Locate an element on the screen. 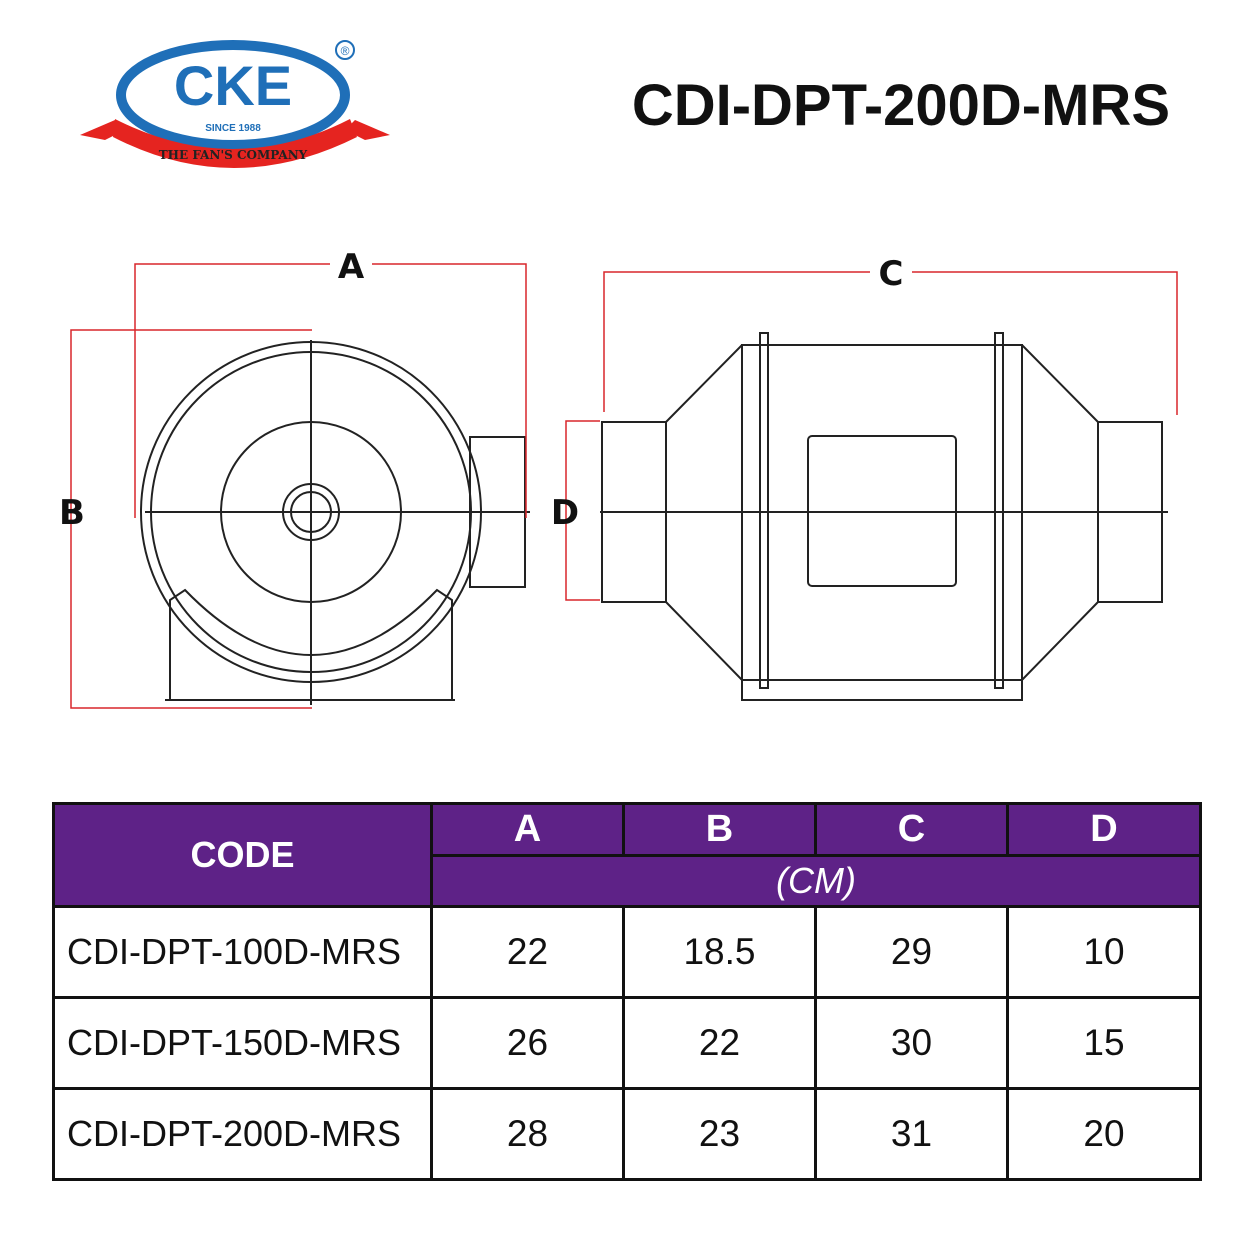 This screenshot has width=1251, height=1250. dimension-label-a: A is located at coordinates (351, 267).